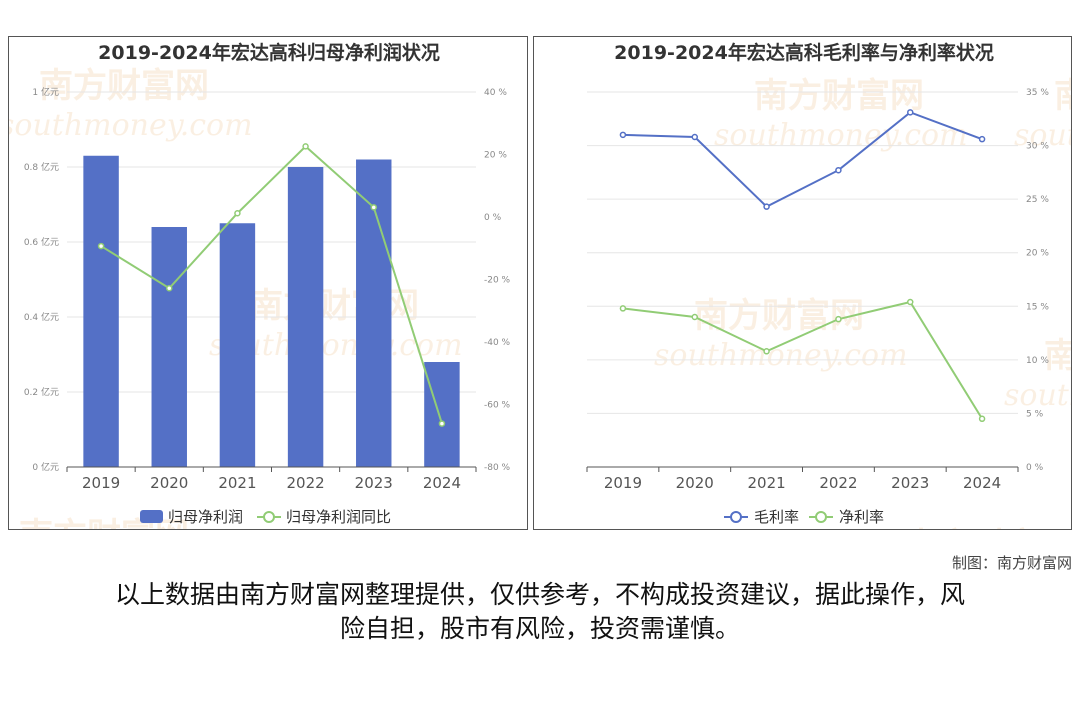  What do you see at coordinates (766, 206) in the screenshot?
I see `series-0-point-2021` at bounding box center [766, 206].